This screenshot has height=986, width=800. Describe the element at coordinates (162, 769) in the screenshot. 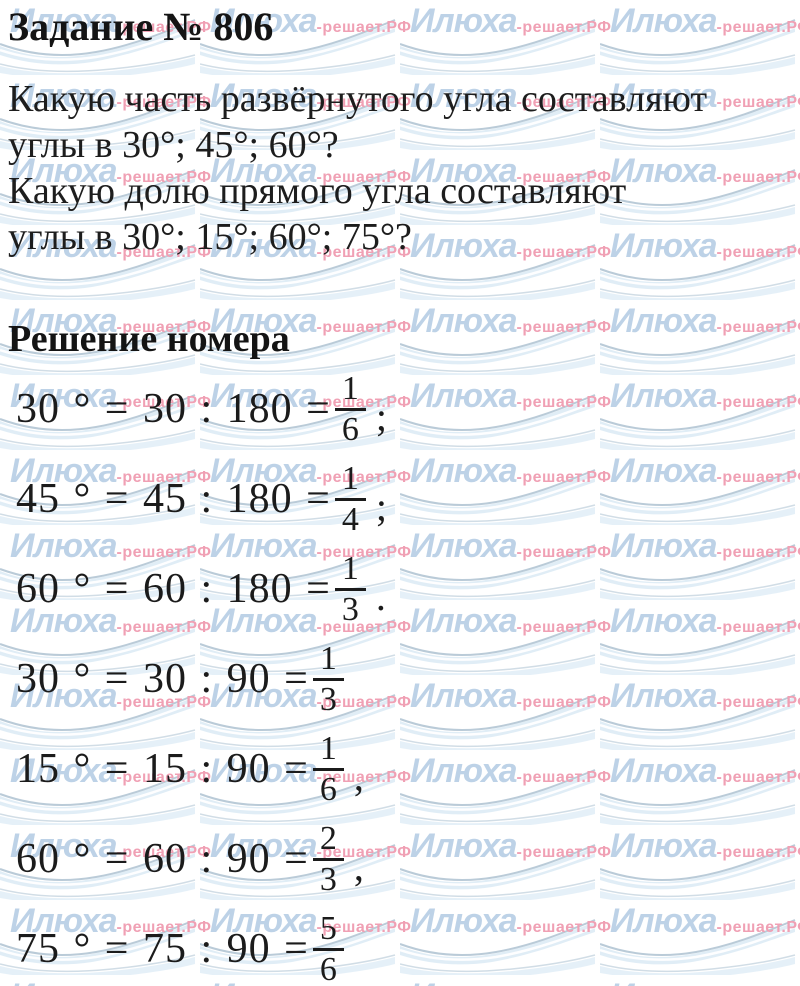

I see `equation-lhs: 15 ° = 15 : 90 =` at that location.